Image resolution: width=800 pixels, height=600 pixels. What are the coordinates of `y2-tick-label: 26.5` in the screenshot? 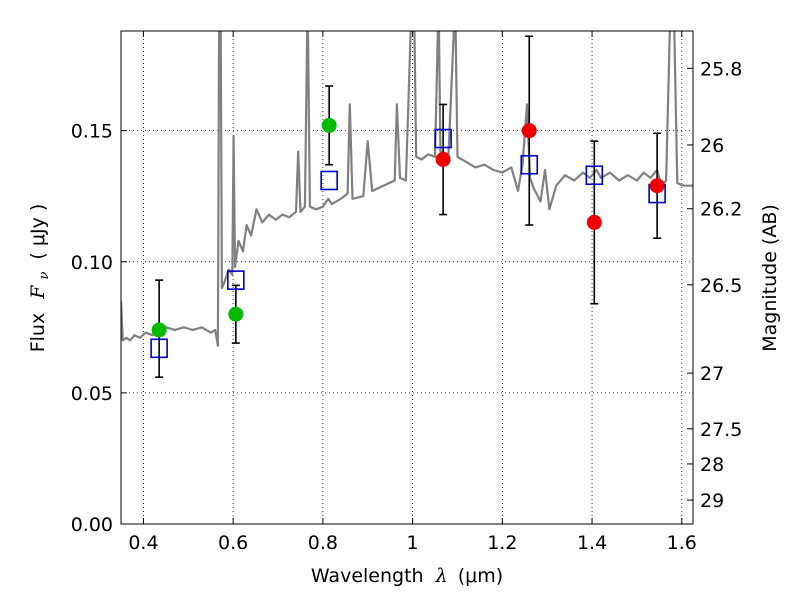 It's located at (721, 286).